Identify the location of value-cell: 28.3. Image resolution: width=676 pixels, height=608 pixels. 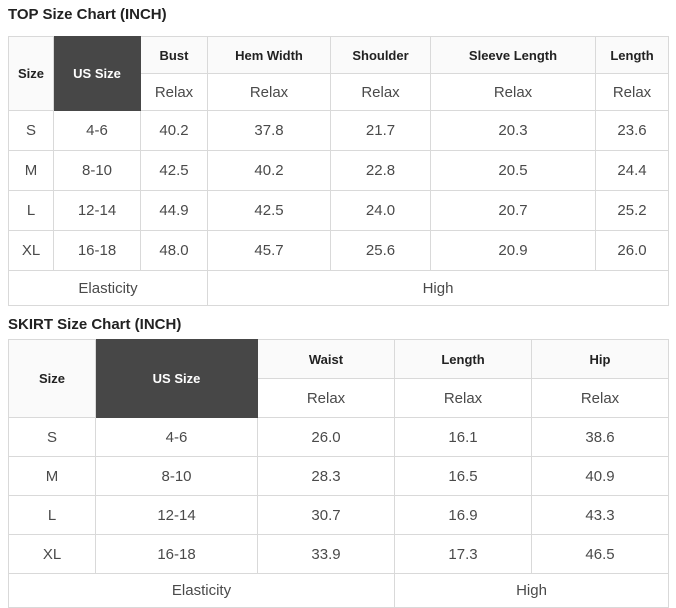
(326, 476).